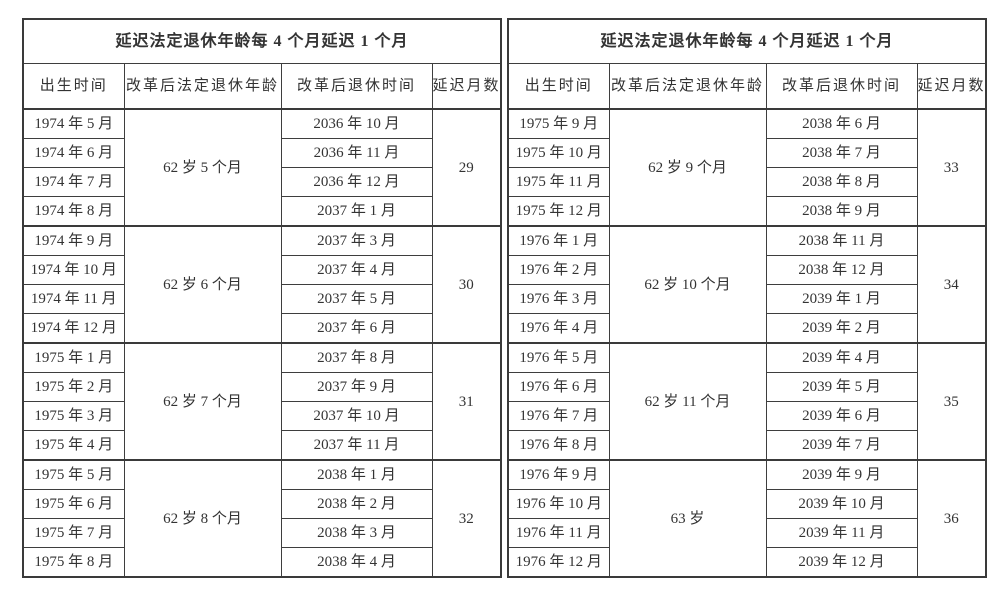 Image resolution: width=1000 pixels, height=590 pixels. I want to click on birth-month-cell: 1975 年 1 月, so click(73, 357).